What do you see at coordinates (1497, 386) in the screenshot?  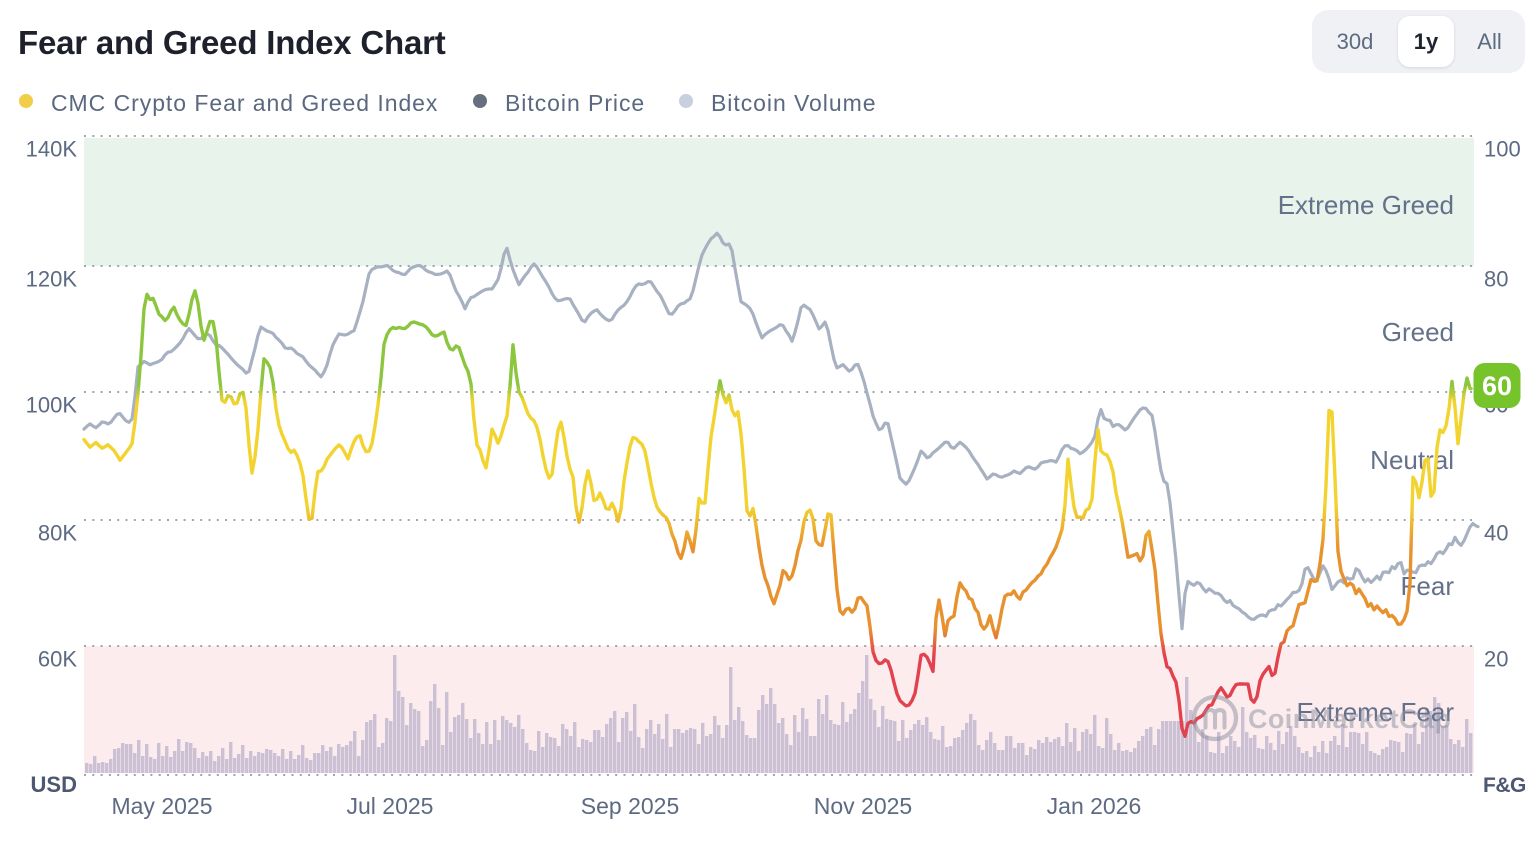 I see `svg-text: 60` at bounding box center [1497, 386].